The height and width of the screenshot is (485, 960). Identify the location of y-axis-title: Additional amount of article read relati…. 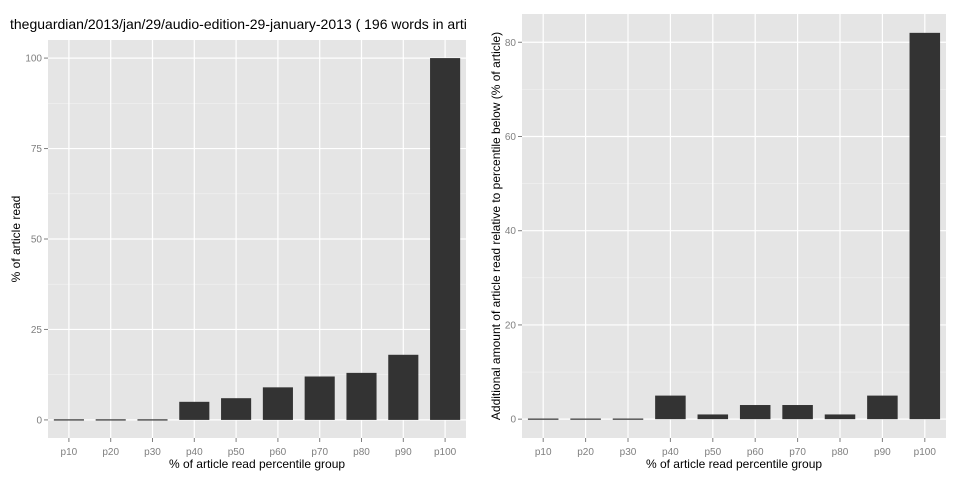
(496, 226).